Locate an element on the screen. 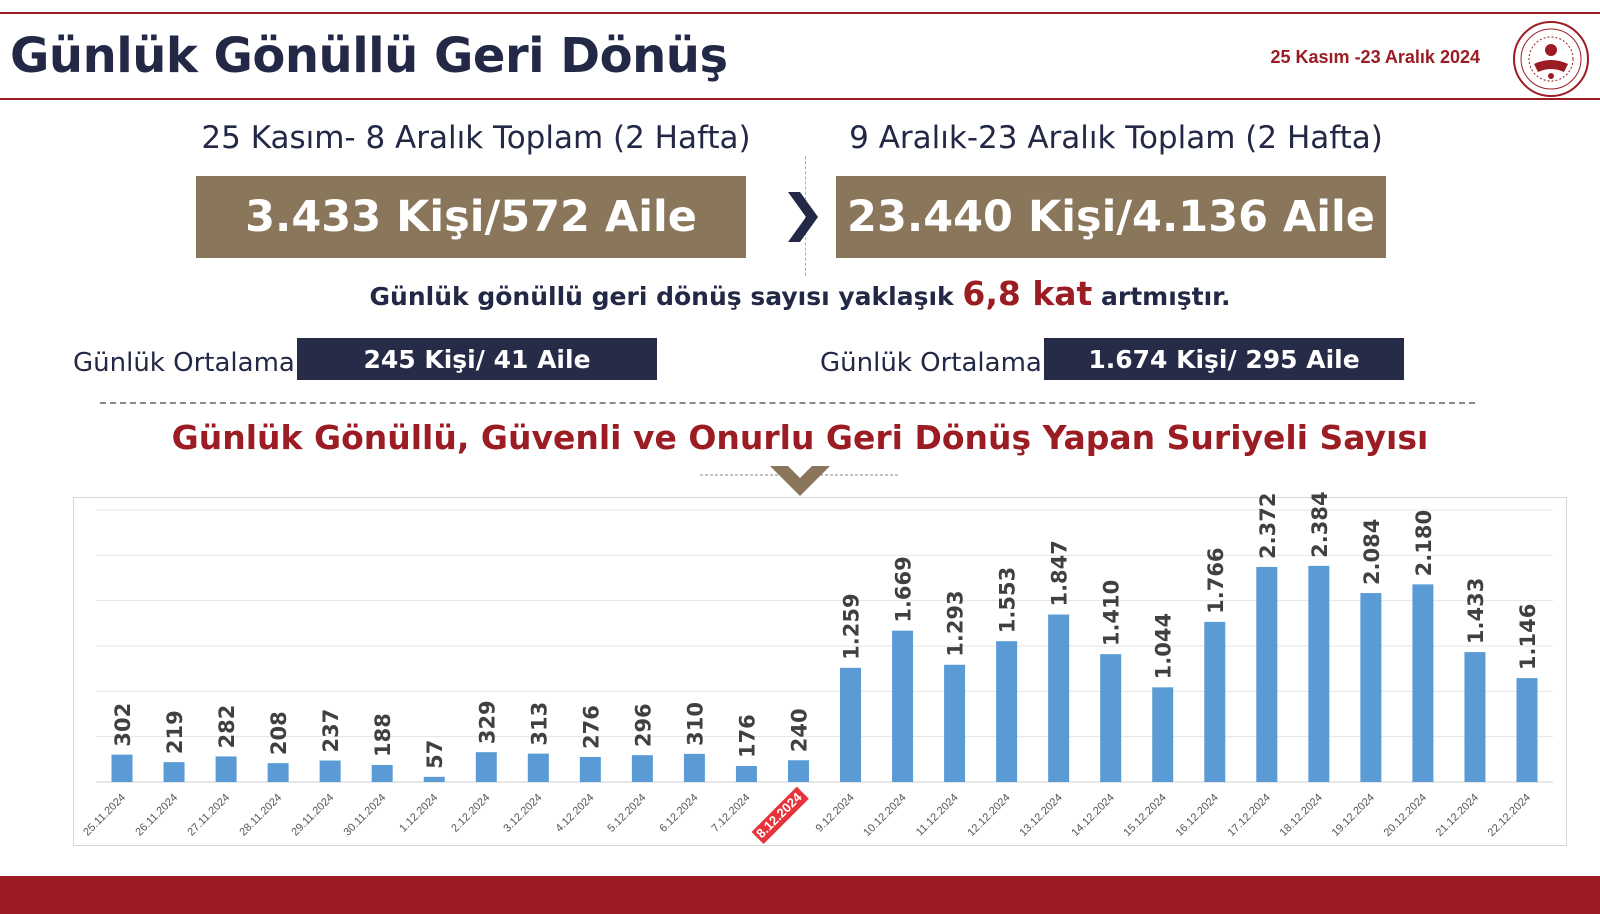  header-divider is located at coordinates (800, 99).